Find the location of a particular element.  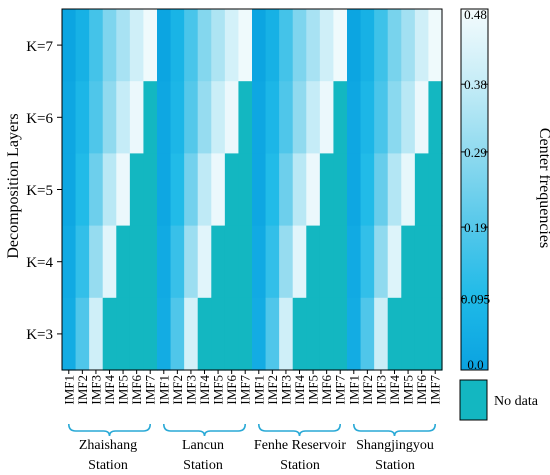

station-label-zhaishang: Zhaishang is located at coordinates (108, 445).